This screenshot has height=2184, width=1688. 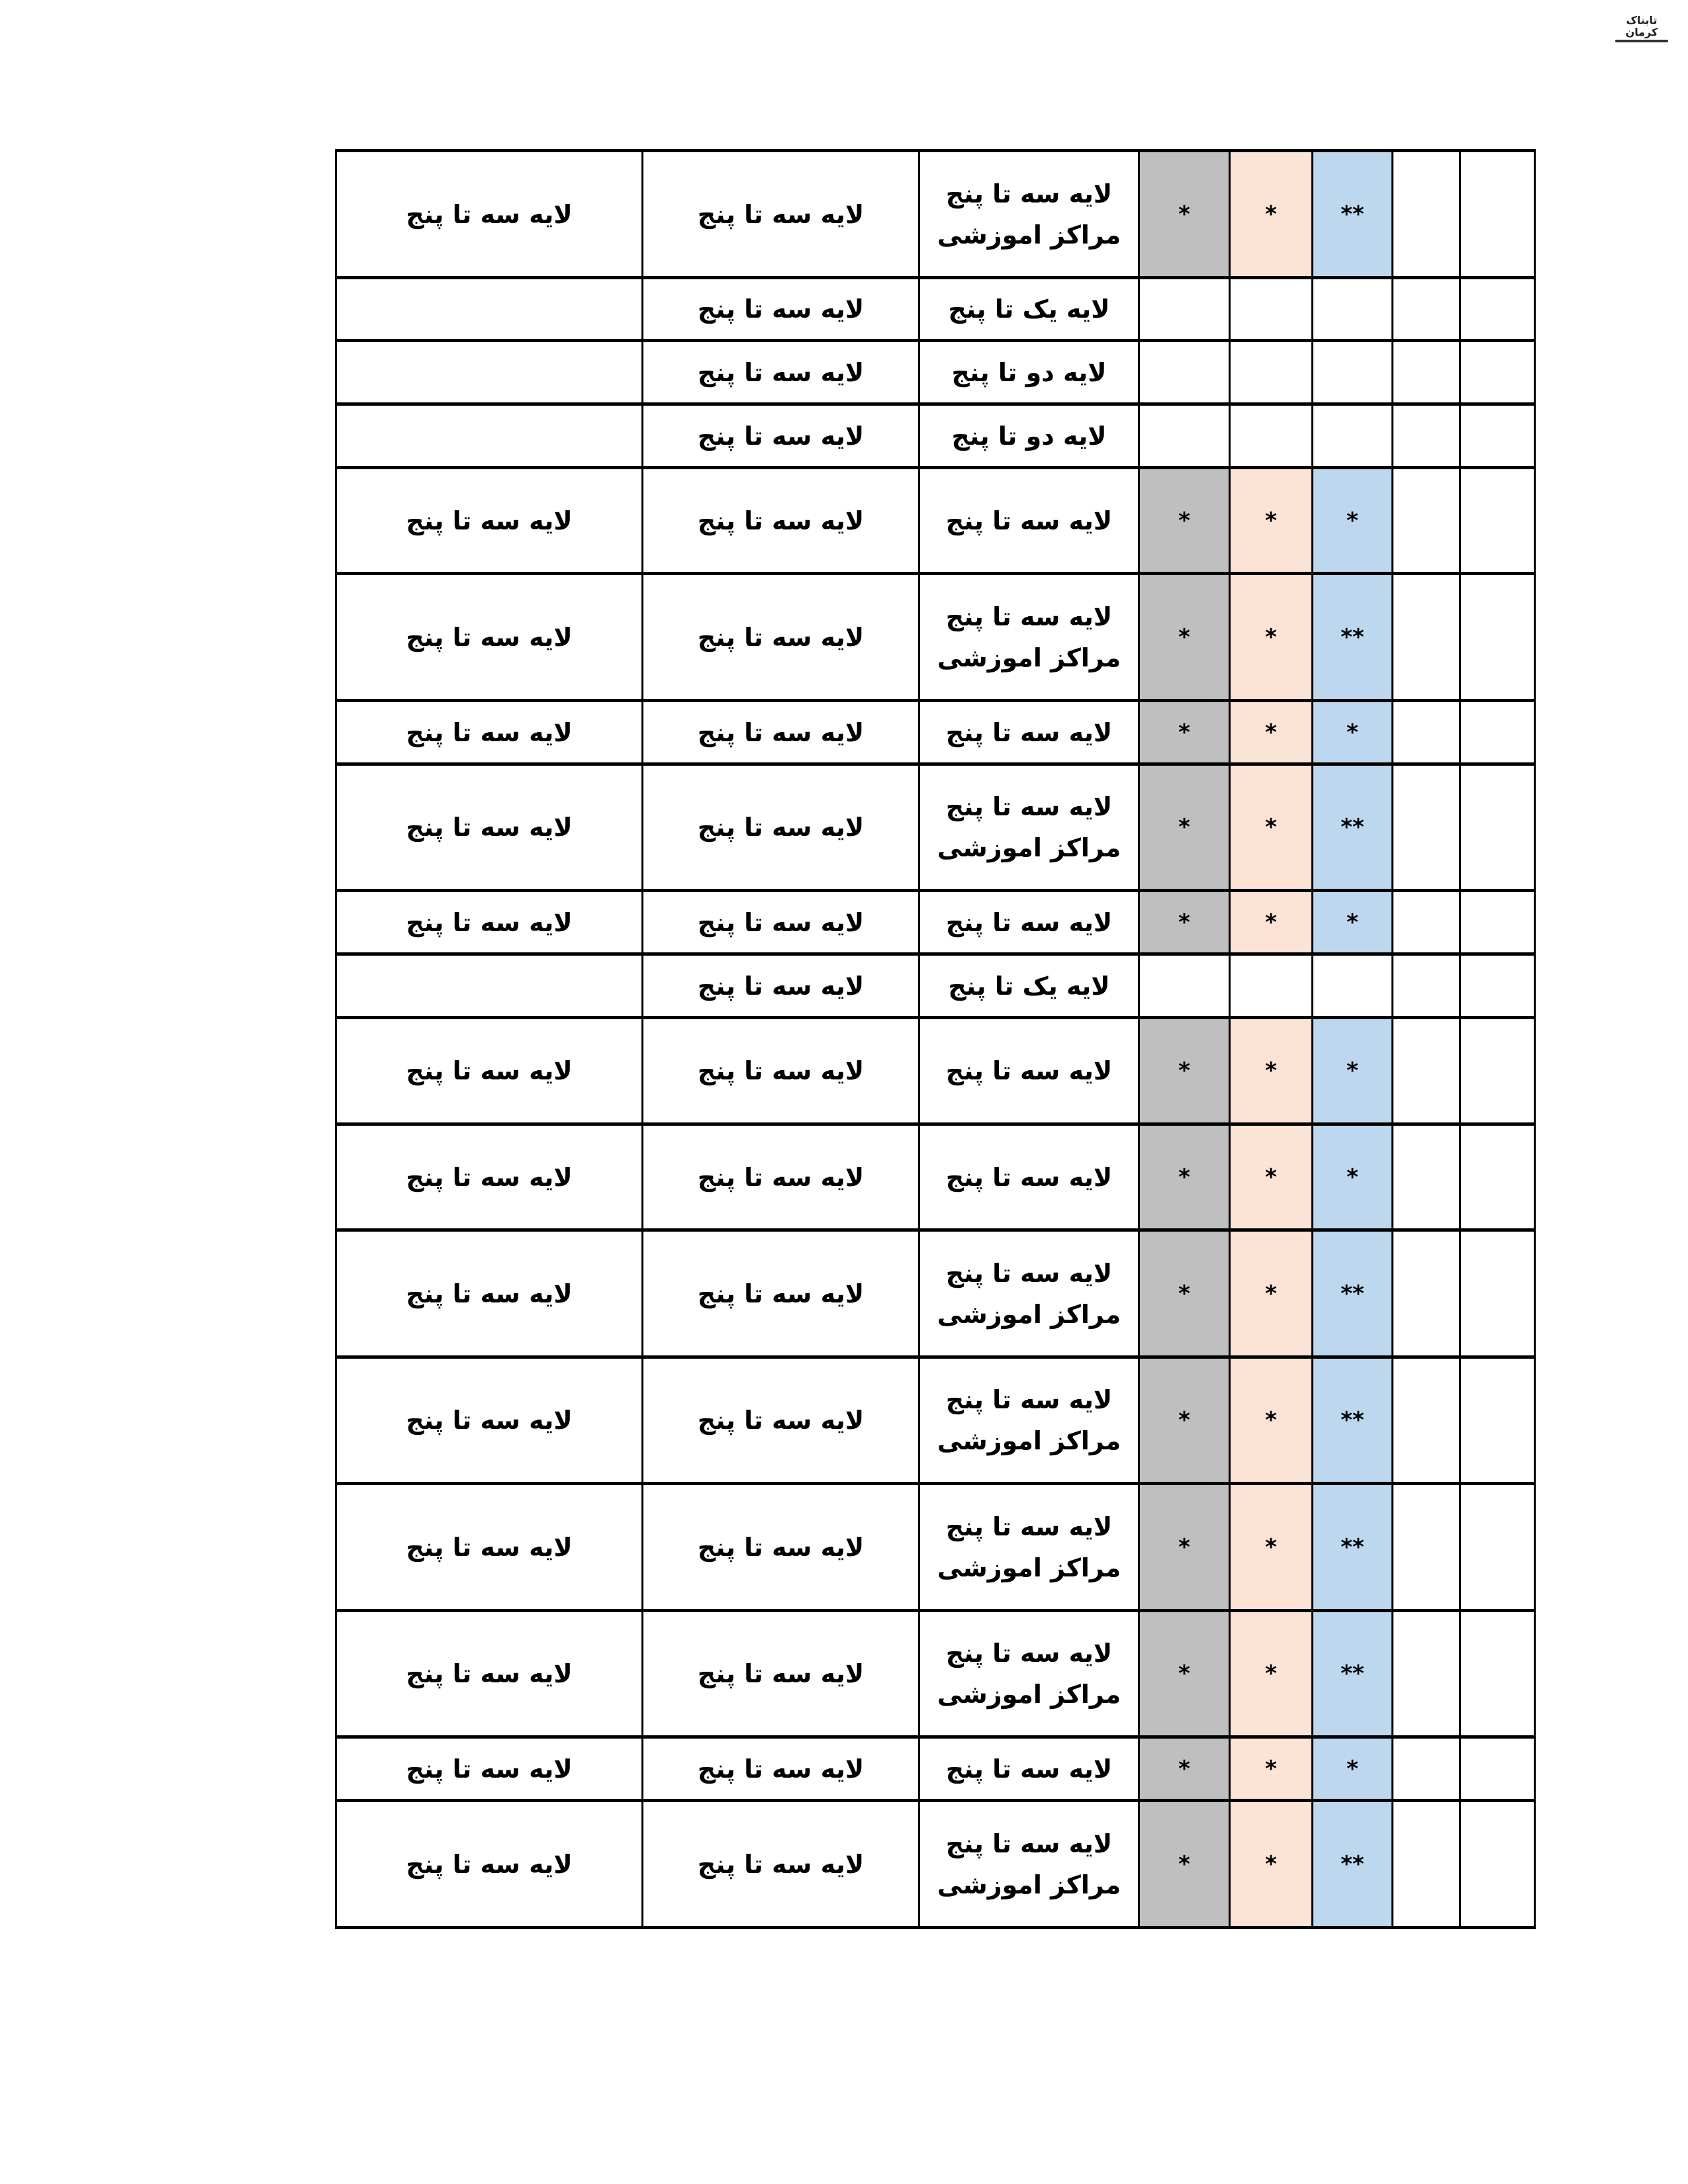 I want to click on logo-swash, so click(x=1641, y=41).